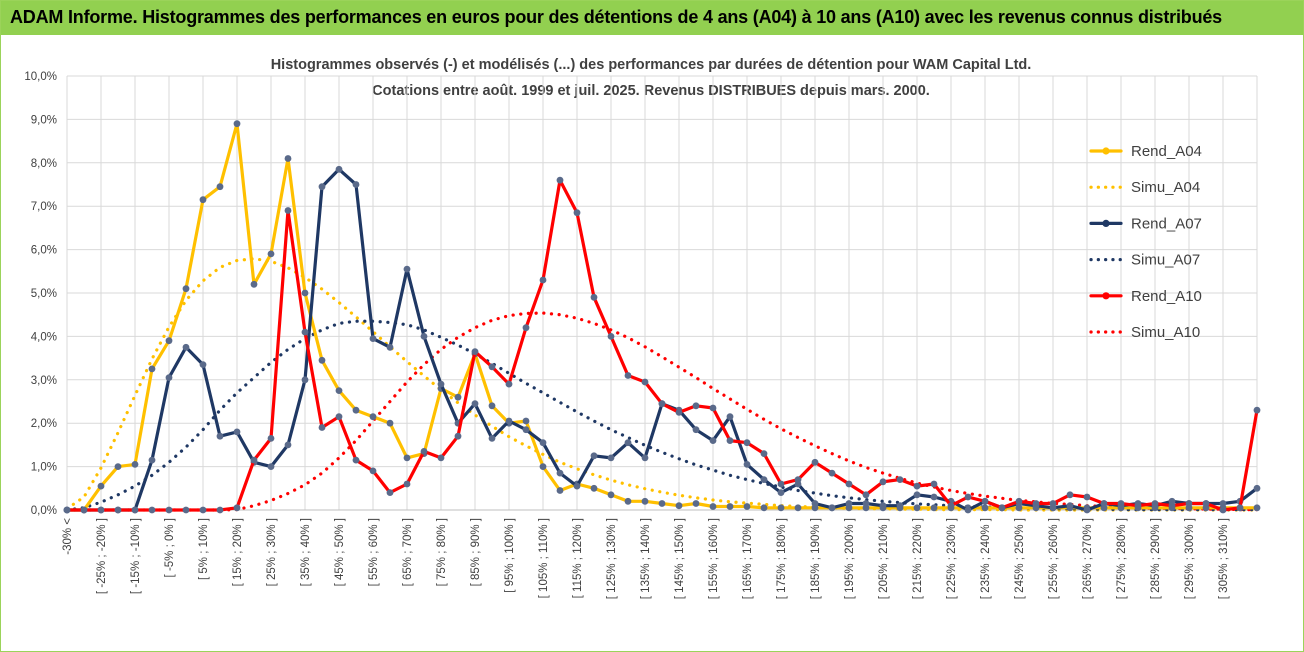 The height and width of the screenshot is (652, 1304). I want to click on x-tick-label: [ 35% ; 40% ], so click(306, 552).